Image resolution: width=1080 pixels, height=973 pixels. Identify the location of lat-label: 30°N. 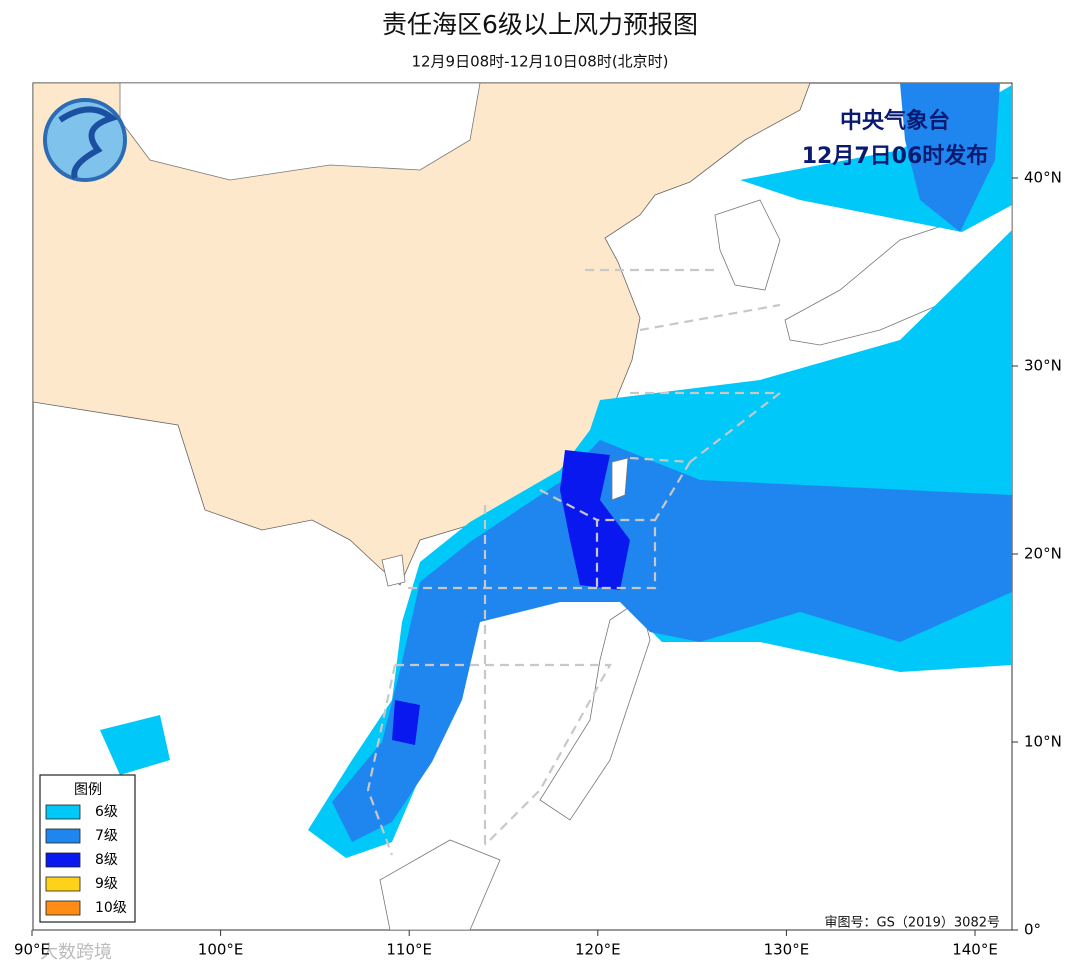
(1043, 366).